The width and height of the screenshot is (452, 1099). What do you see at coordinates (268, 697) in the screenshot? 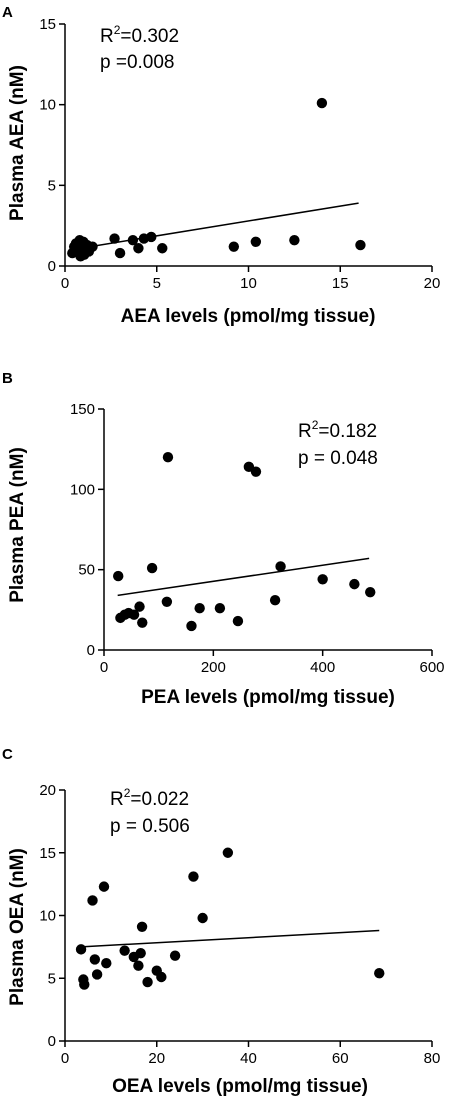
I see `panel-b-x-axis-title: PEA levels (pmol/mg tissue)` at bounding box center [268, 697].